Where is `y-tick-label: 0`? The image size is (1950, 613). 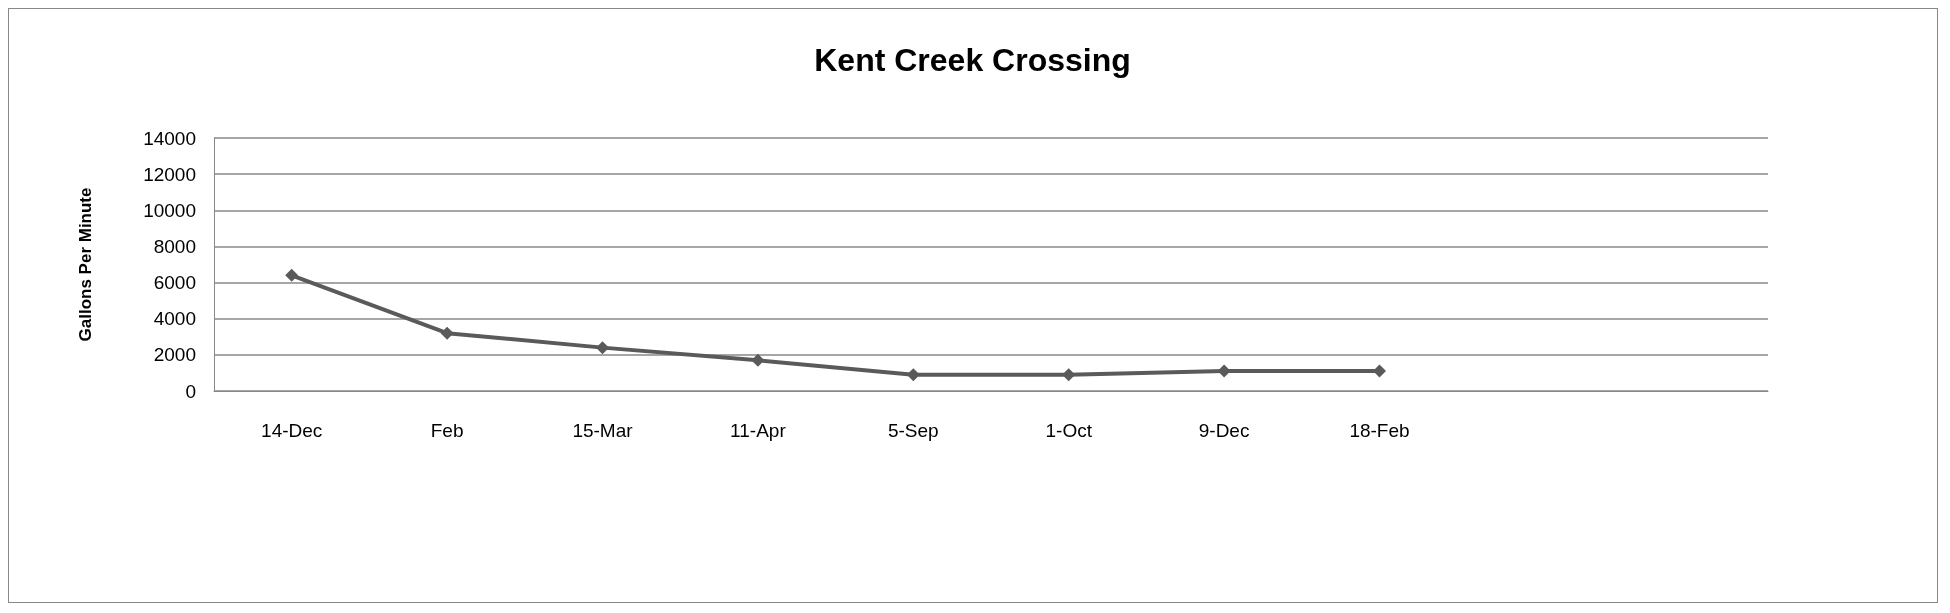
y-tick-label: 0 is located at coordinates (190, 391).